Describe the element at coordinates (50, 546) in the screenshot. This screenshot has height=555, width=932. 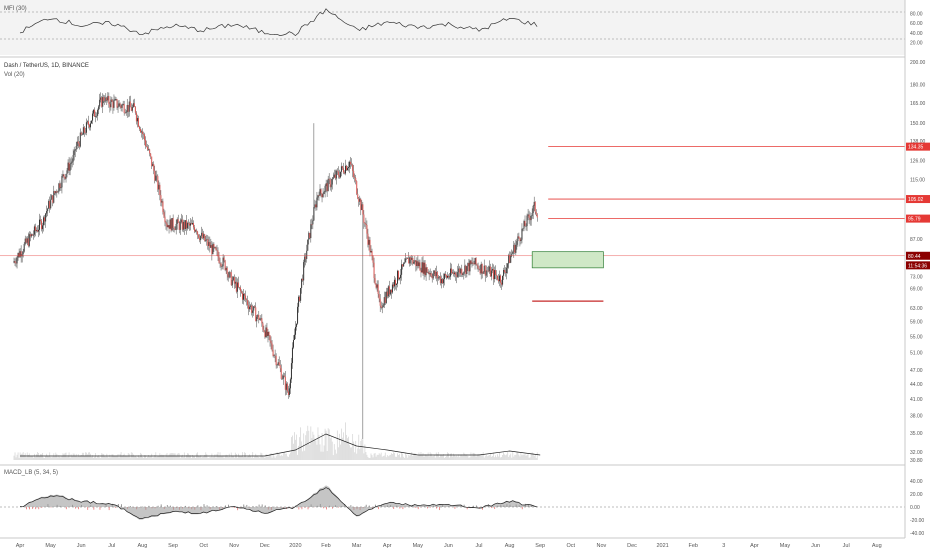
I see `time-tick-label: May` at that location.